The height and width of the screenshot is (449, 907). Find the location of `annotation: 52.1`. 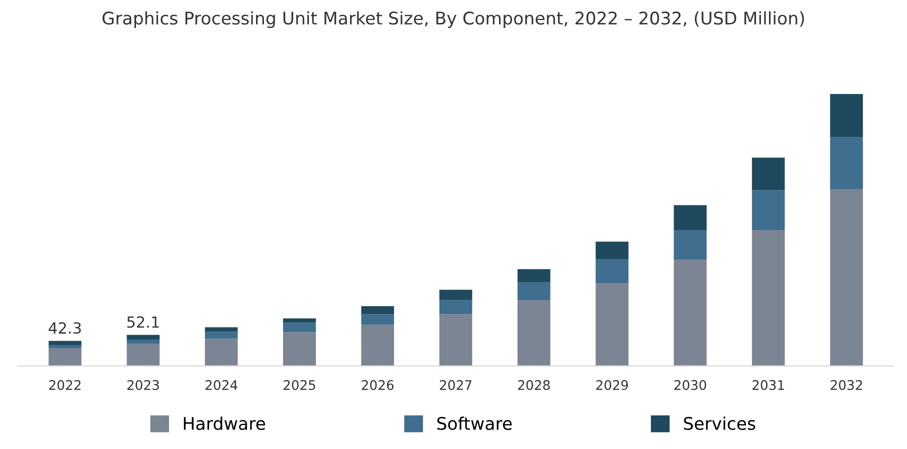

annotation: 52.1 is located at coordinates (143, 322).